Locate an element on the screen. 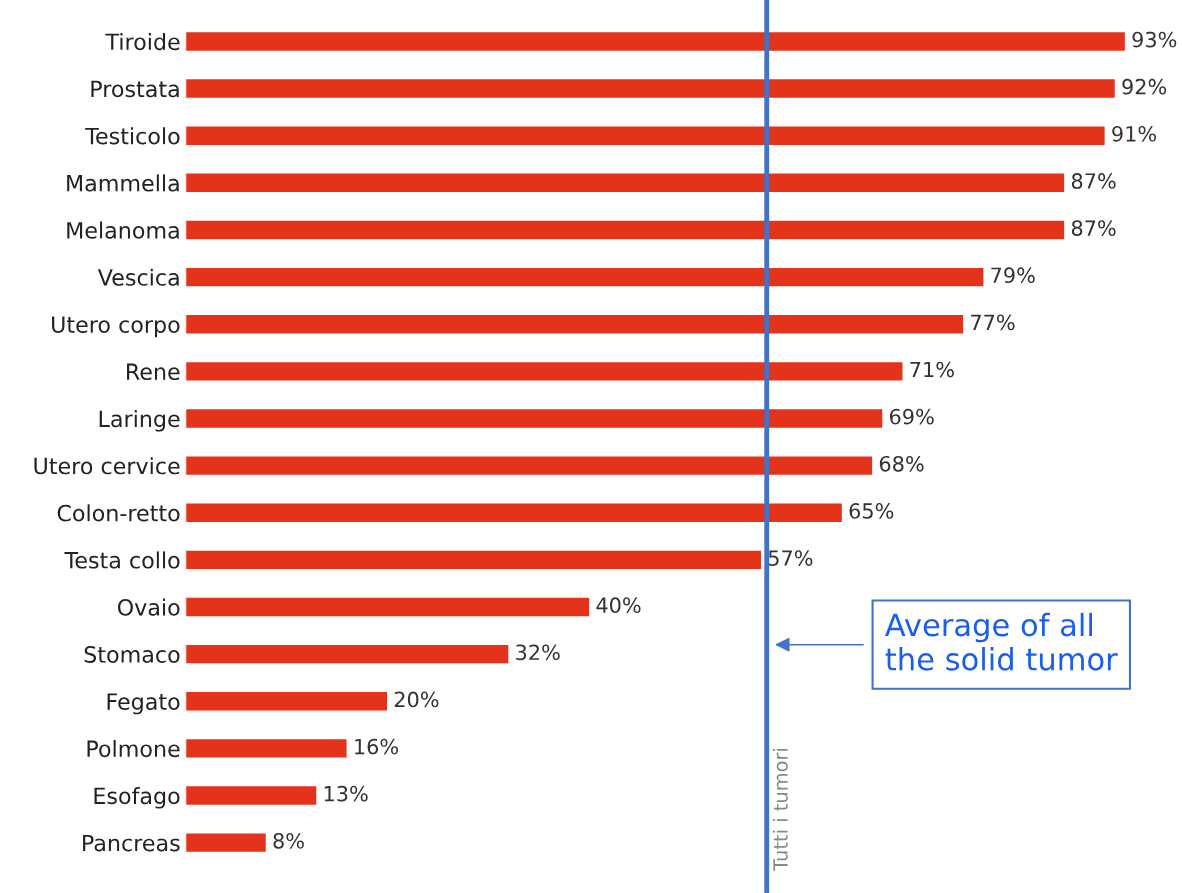 This screenshot has height=893, width=1182. y-tick-label: Laringe is located at coordinates (139, 421).